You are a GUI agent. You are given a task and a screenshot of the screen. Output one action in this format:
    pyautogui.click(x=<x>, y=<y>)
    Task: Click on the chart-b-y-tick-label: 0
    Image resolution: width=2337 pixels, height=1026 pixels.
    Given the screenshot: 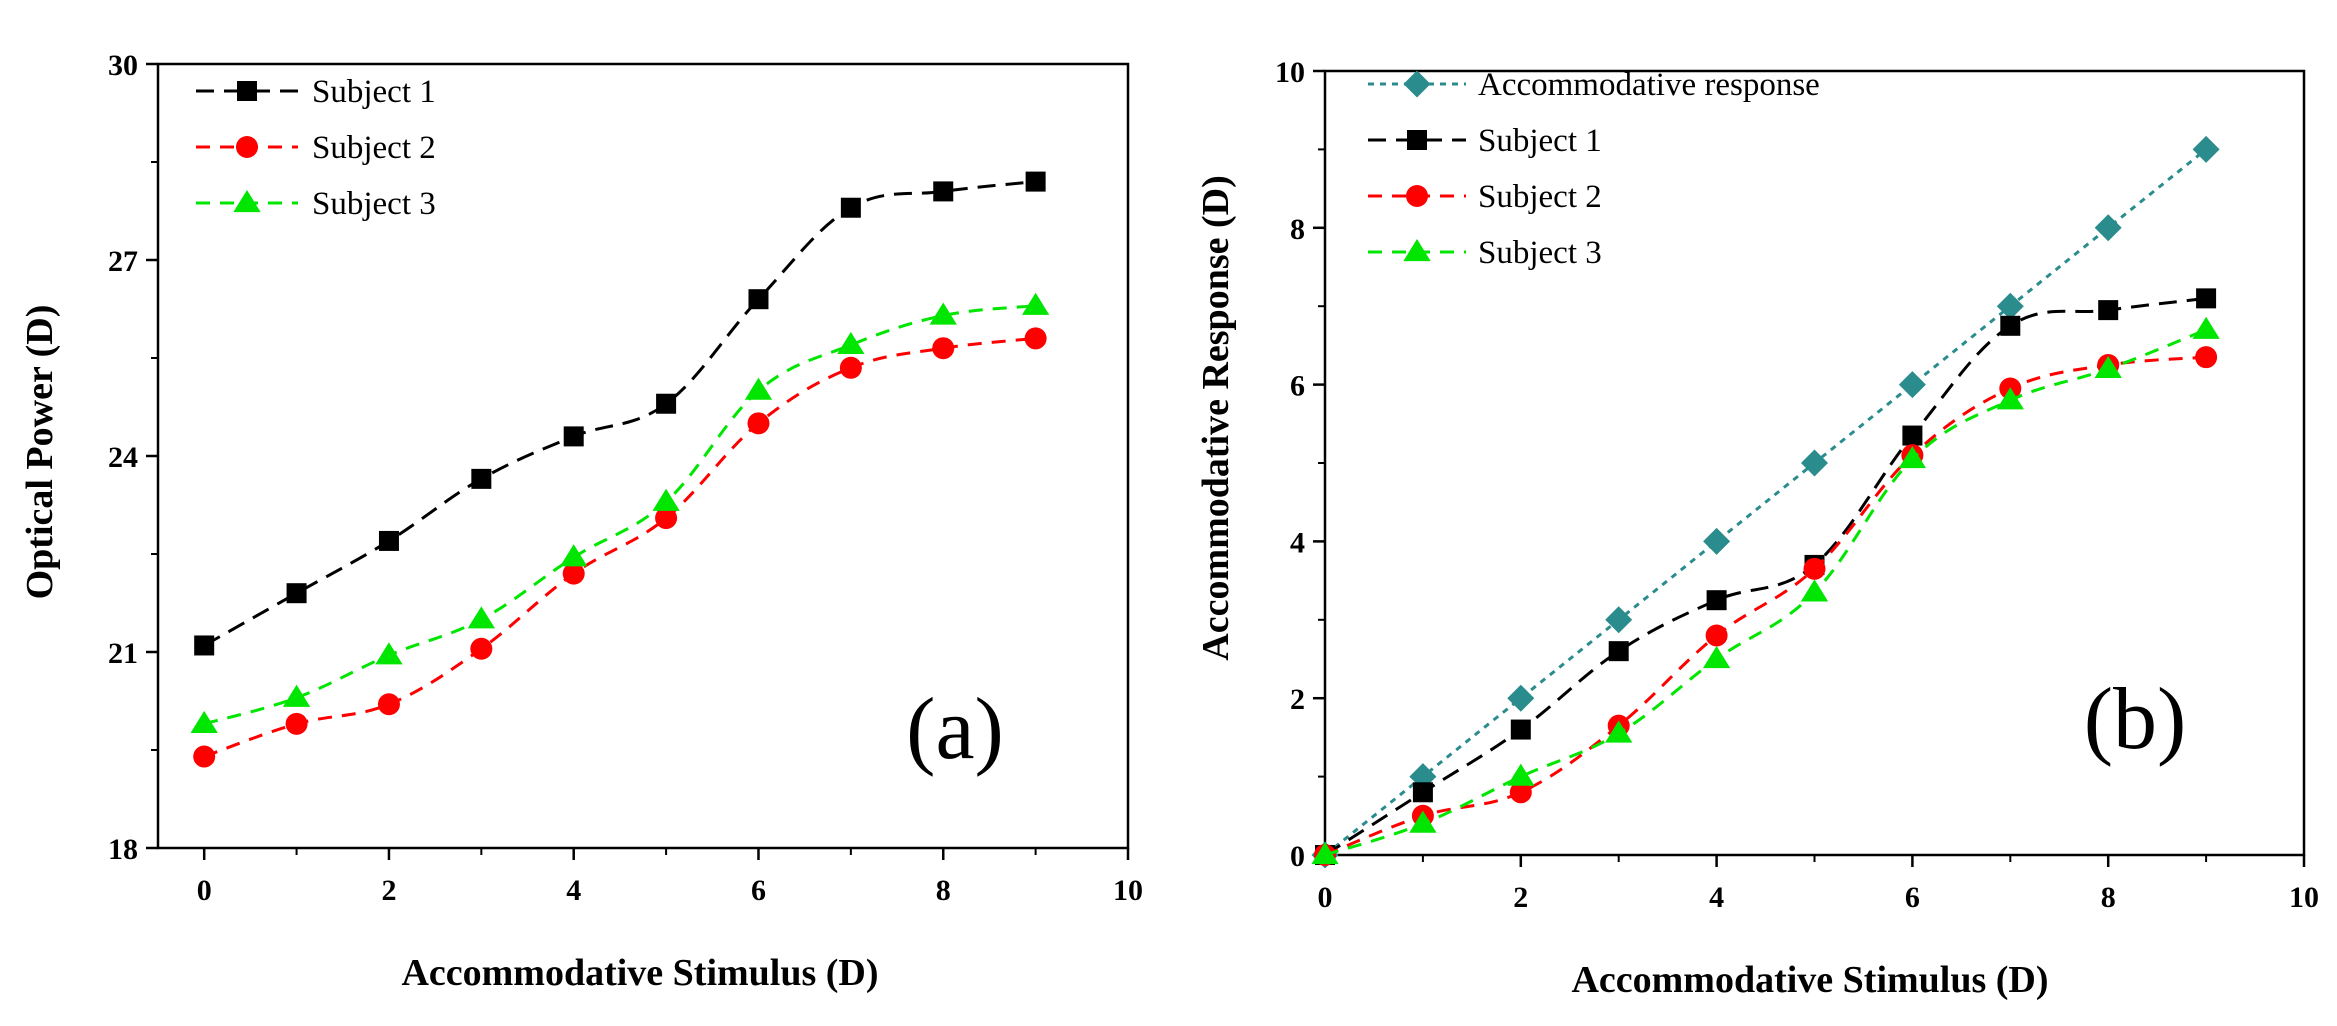 What is the action you would take?
    pyautogui.click(x=1297, y=856)
    